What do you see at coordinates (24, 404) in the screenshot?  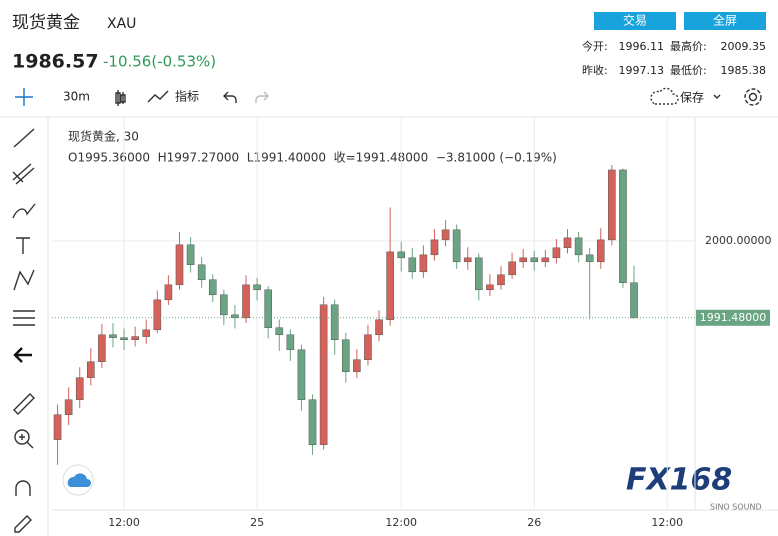 I see `tool-ruler` at bounding box center [24, 404].